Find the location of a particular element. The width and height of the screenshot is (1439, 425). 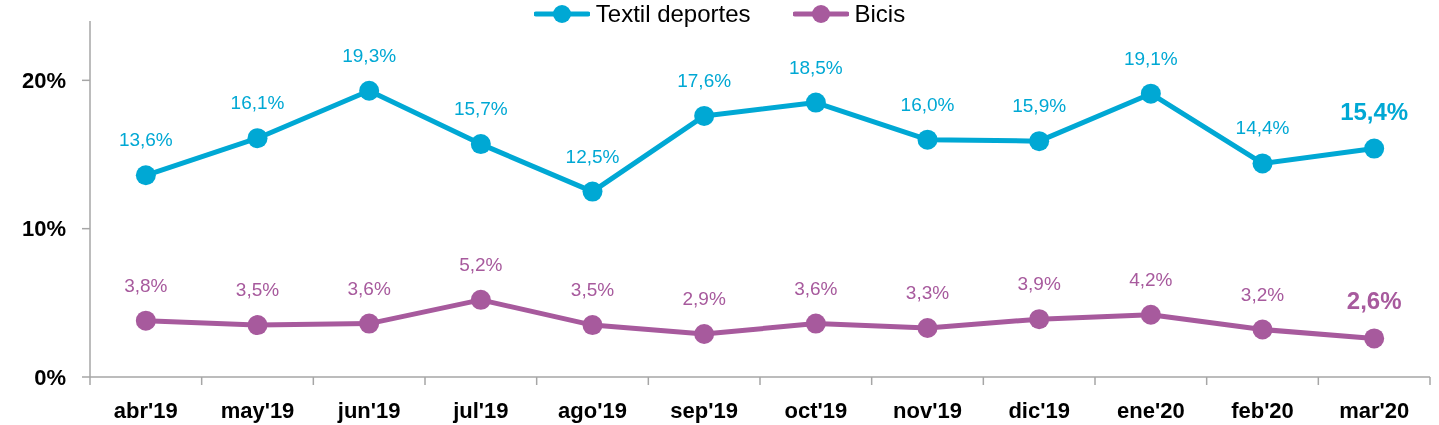

x-tick-label: jul'19 is located at coordinates (480, 410).